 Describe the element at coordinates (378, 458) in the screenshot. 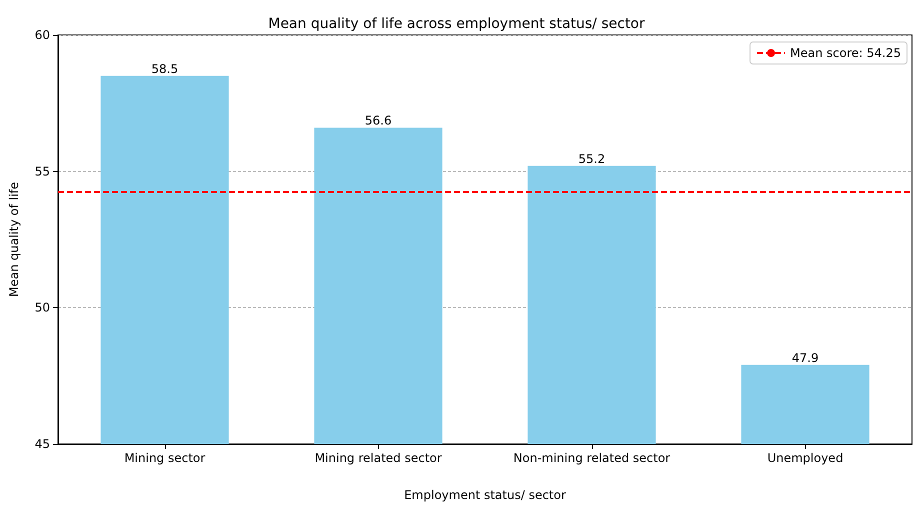

I see `x-tick-label: Mining related sector` at that location.